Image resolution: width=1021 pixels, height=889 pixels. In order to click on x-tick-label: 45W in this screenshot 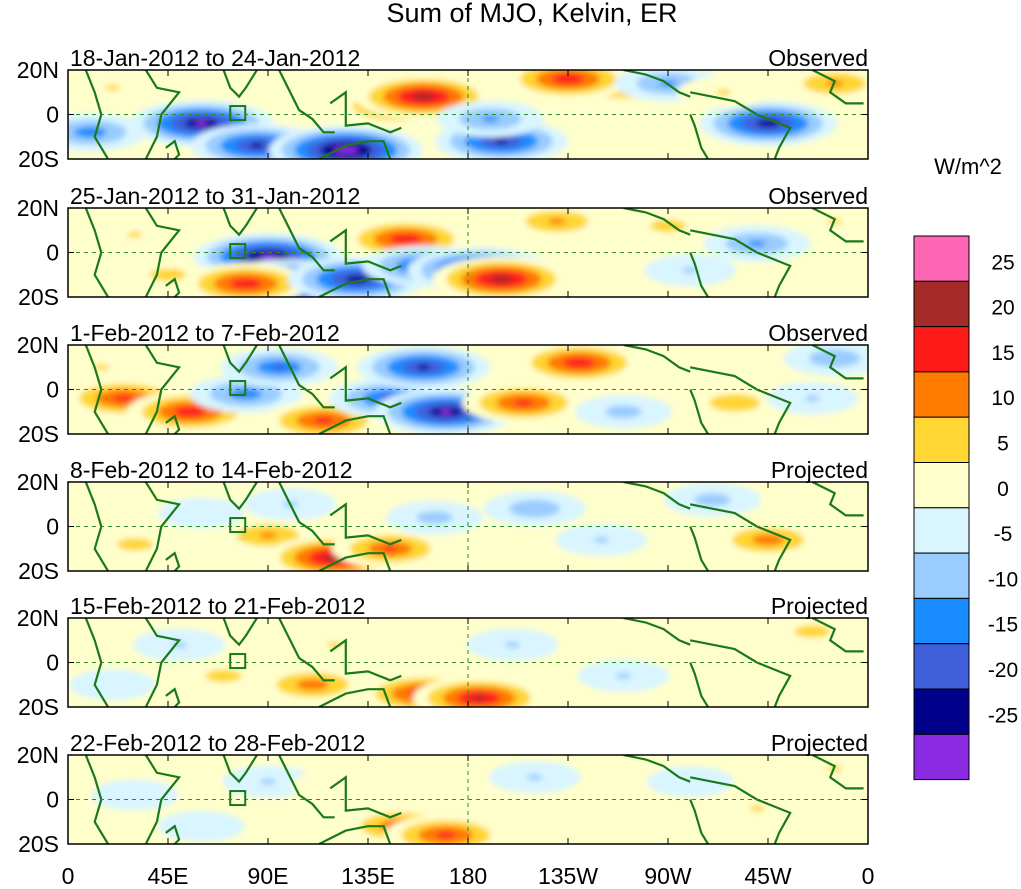, I will do `click(768, 876)`.